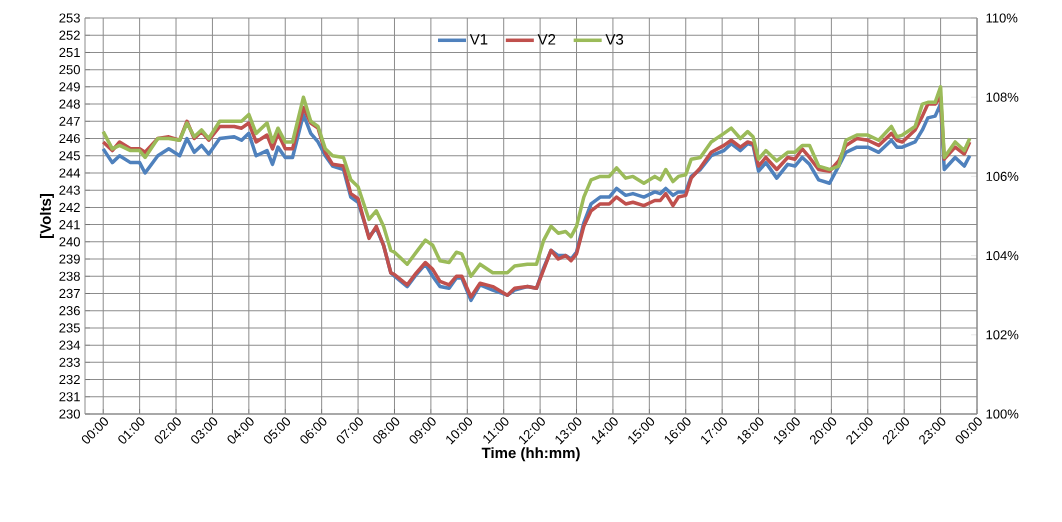  Describe the element at coordinates (69, 311) in the screenshot. I see `y-tick-label: 236` at that location.